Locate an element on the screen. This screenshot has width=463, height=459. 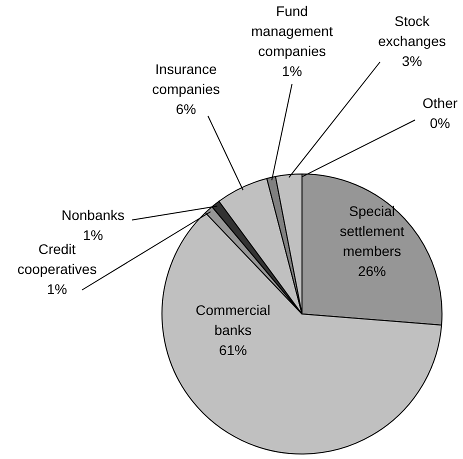
slice-label: Insurance companies is located at coordinates (186, 79).